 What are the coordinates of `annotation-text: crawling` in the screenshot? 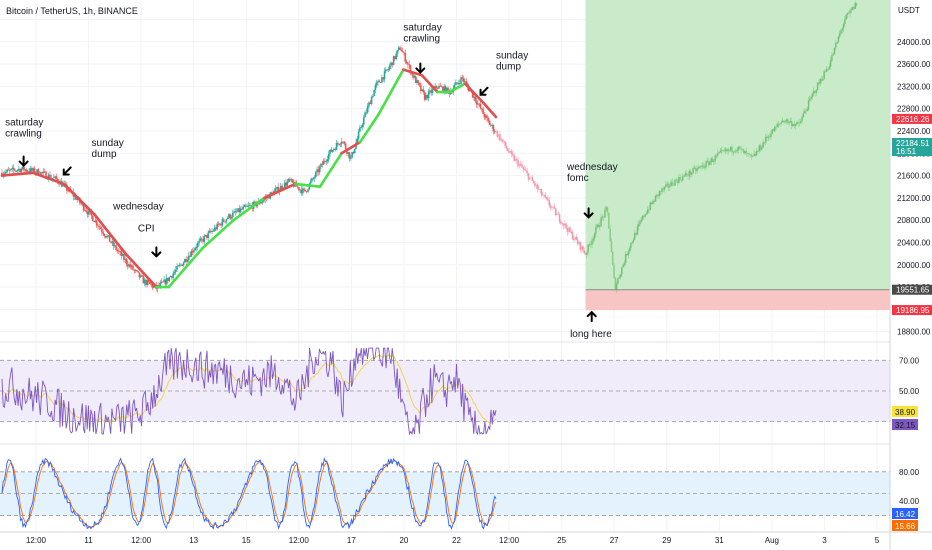 It's located at (421, 39).